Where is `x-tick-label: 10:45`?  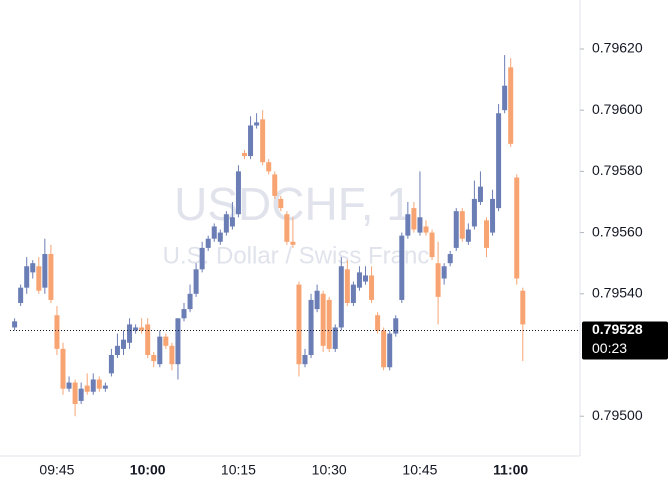 x-tick-label: 10:45 is located at coordinates (419, 470).